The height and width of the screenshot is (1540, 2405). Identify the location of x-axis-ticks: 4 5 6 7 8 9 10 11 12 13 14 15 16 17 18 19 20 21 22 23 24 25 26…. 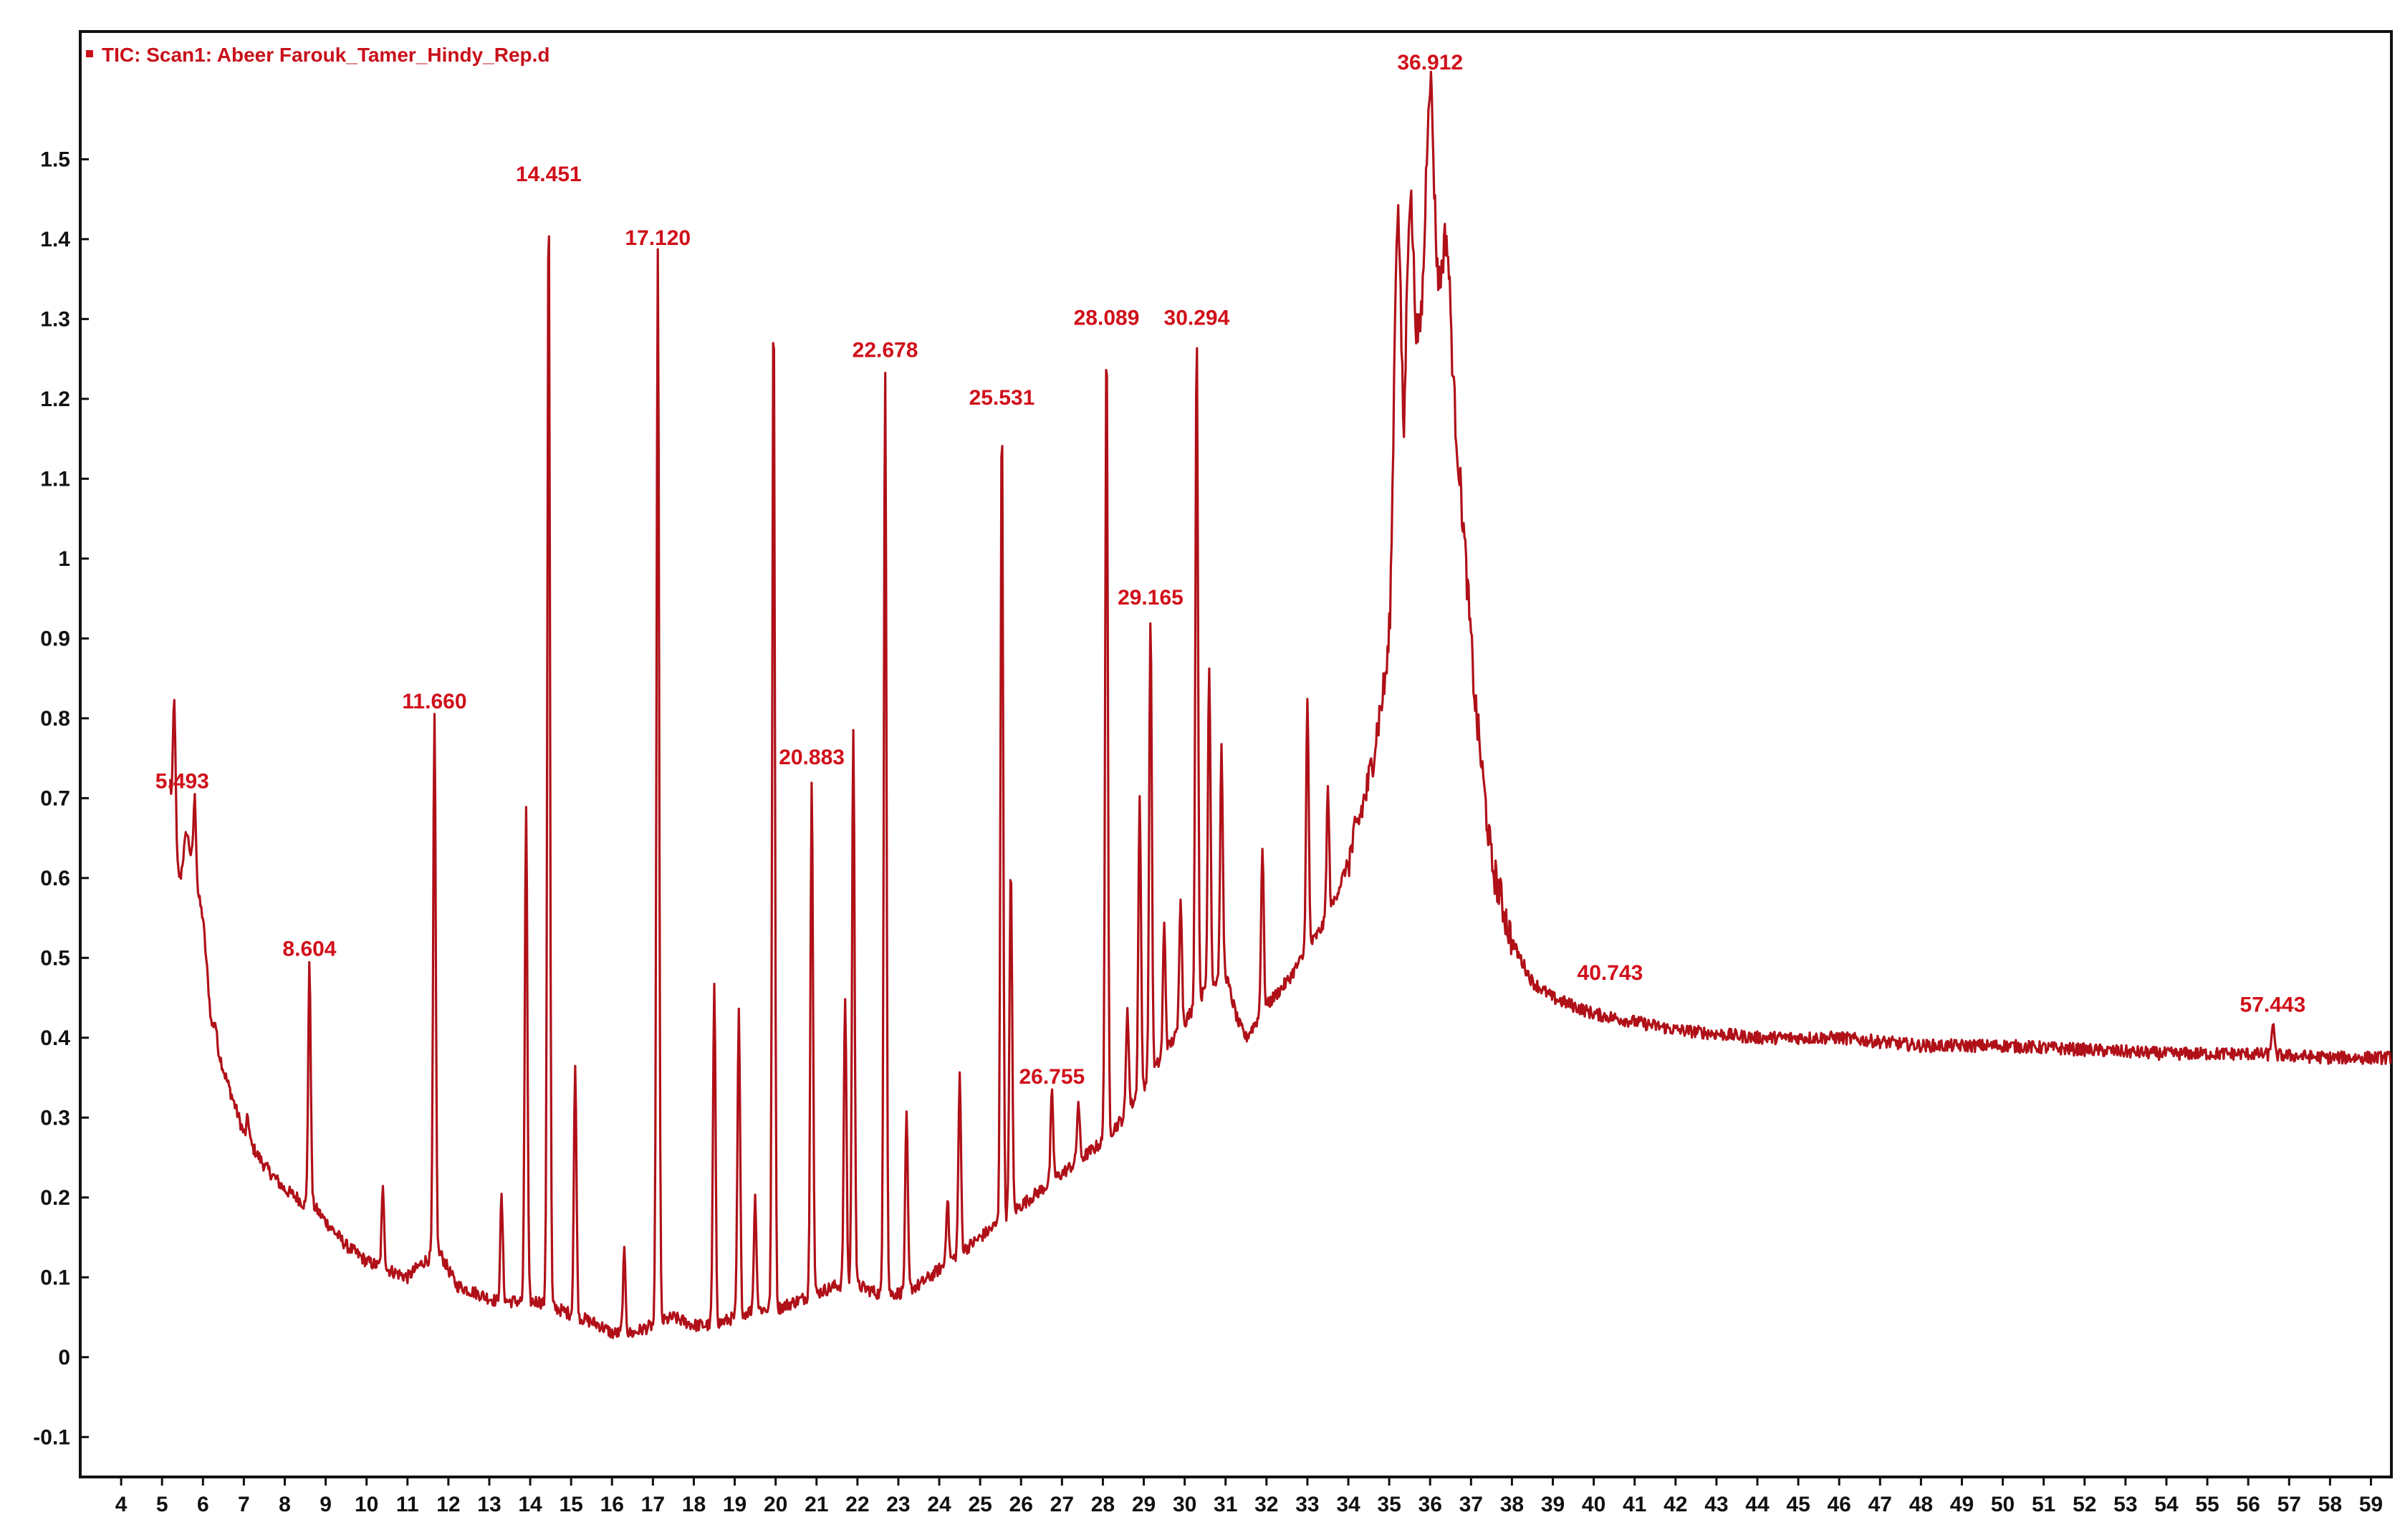
(1249, 1496).